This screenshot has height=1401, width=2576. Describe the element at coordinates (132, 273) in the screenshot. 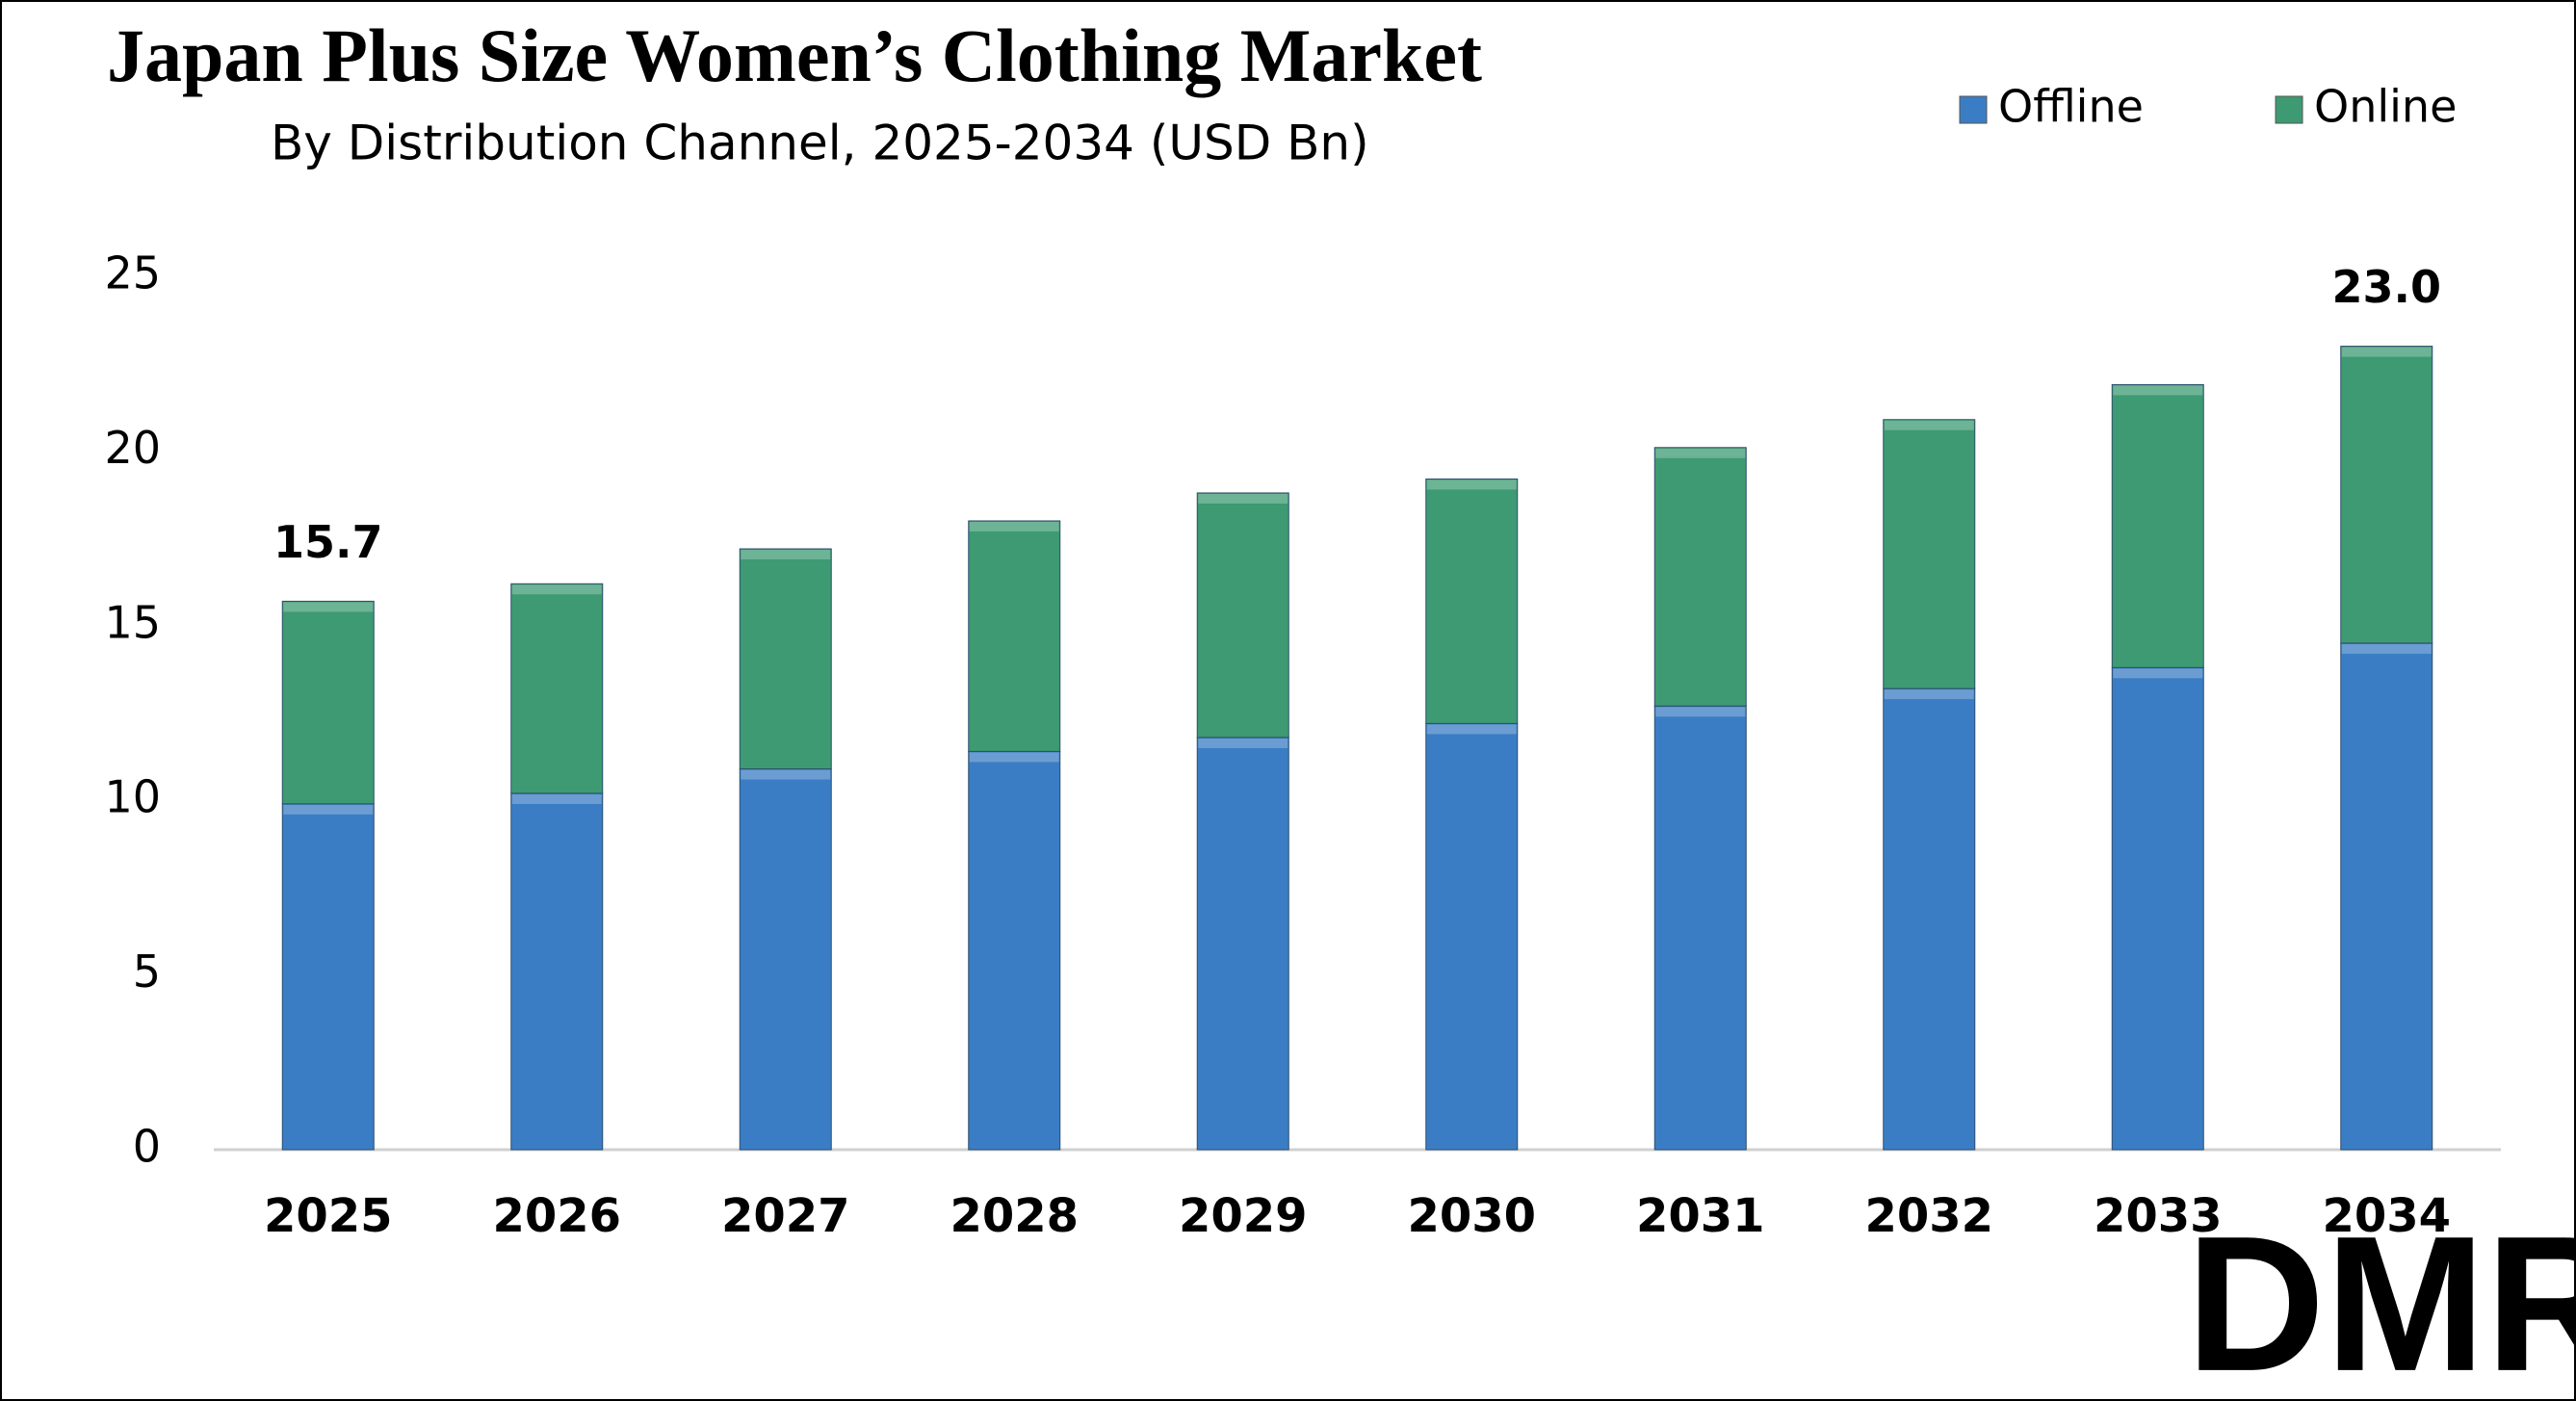

I see `y-tick-label: 25` at that location.